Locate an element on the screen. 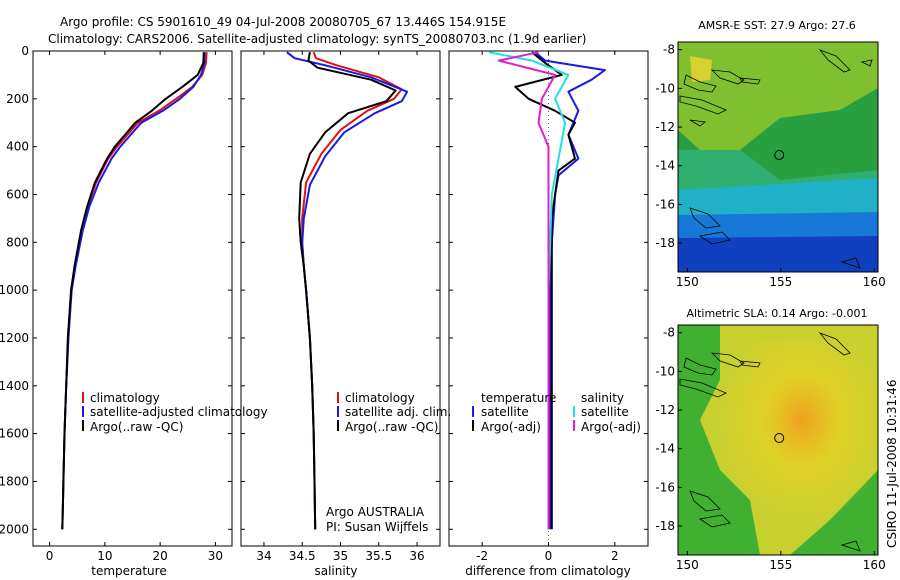 Image resolution: width=900 pixels, height=580 pixels. y-tick-label: 800 is located at coordinates (17, 242).